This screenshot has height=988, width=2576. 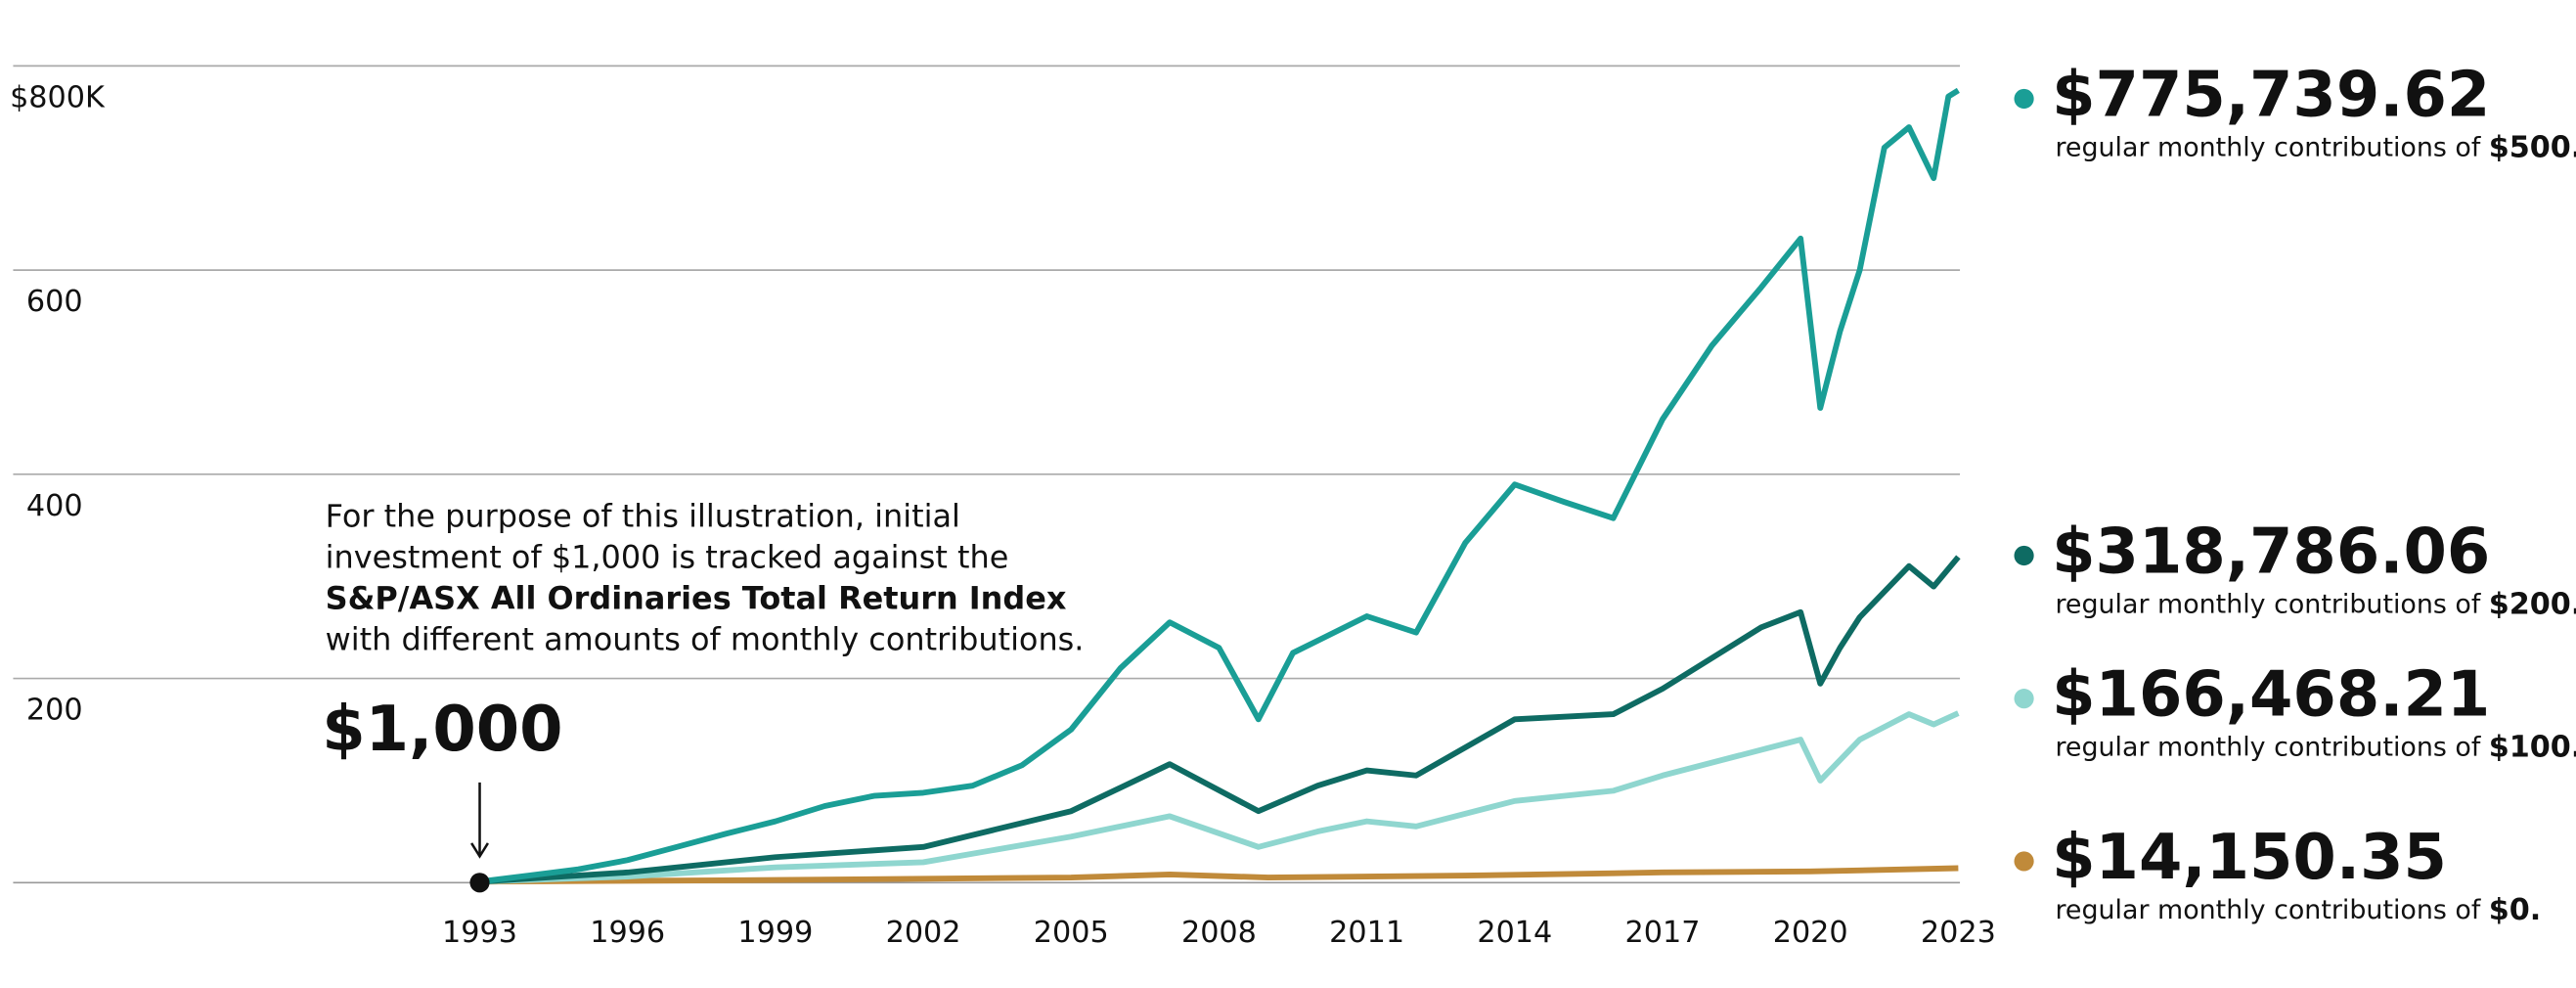 I want to click on legend-note: regular monthly contributions of $200., so click(x=2315, y=604).